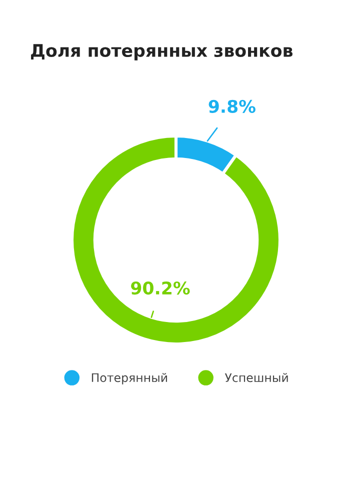  I want to click on data-label: 9.8%, so click(232, 106).